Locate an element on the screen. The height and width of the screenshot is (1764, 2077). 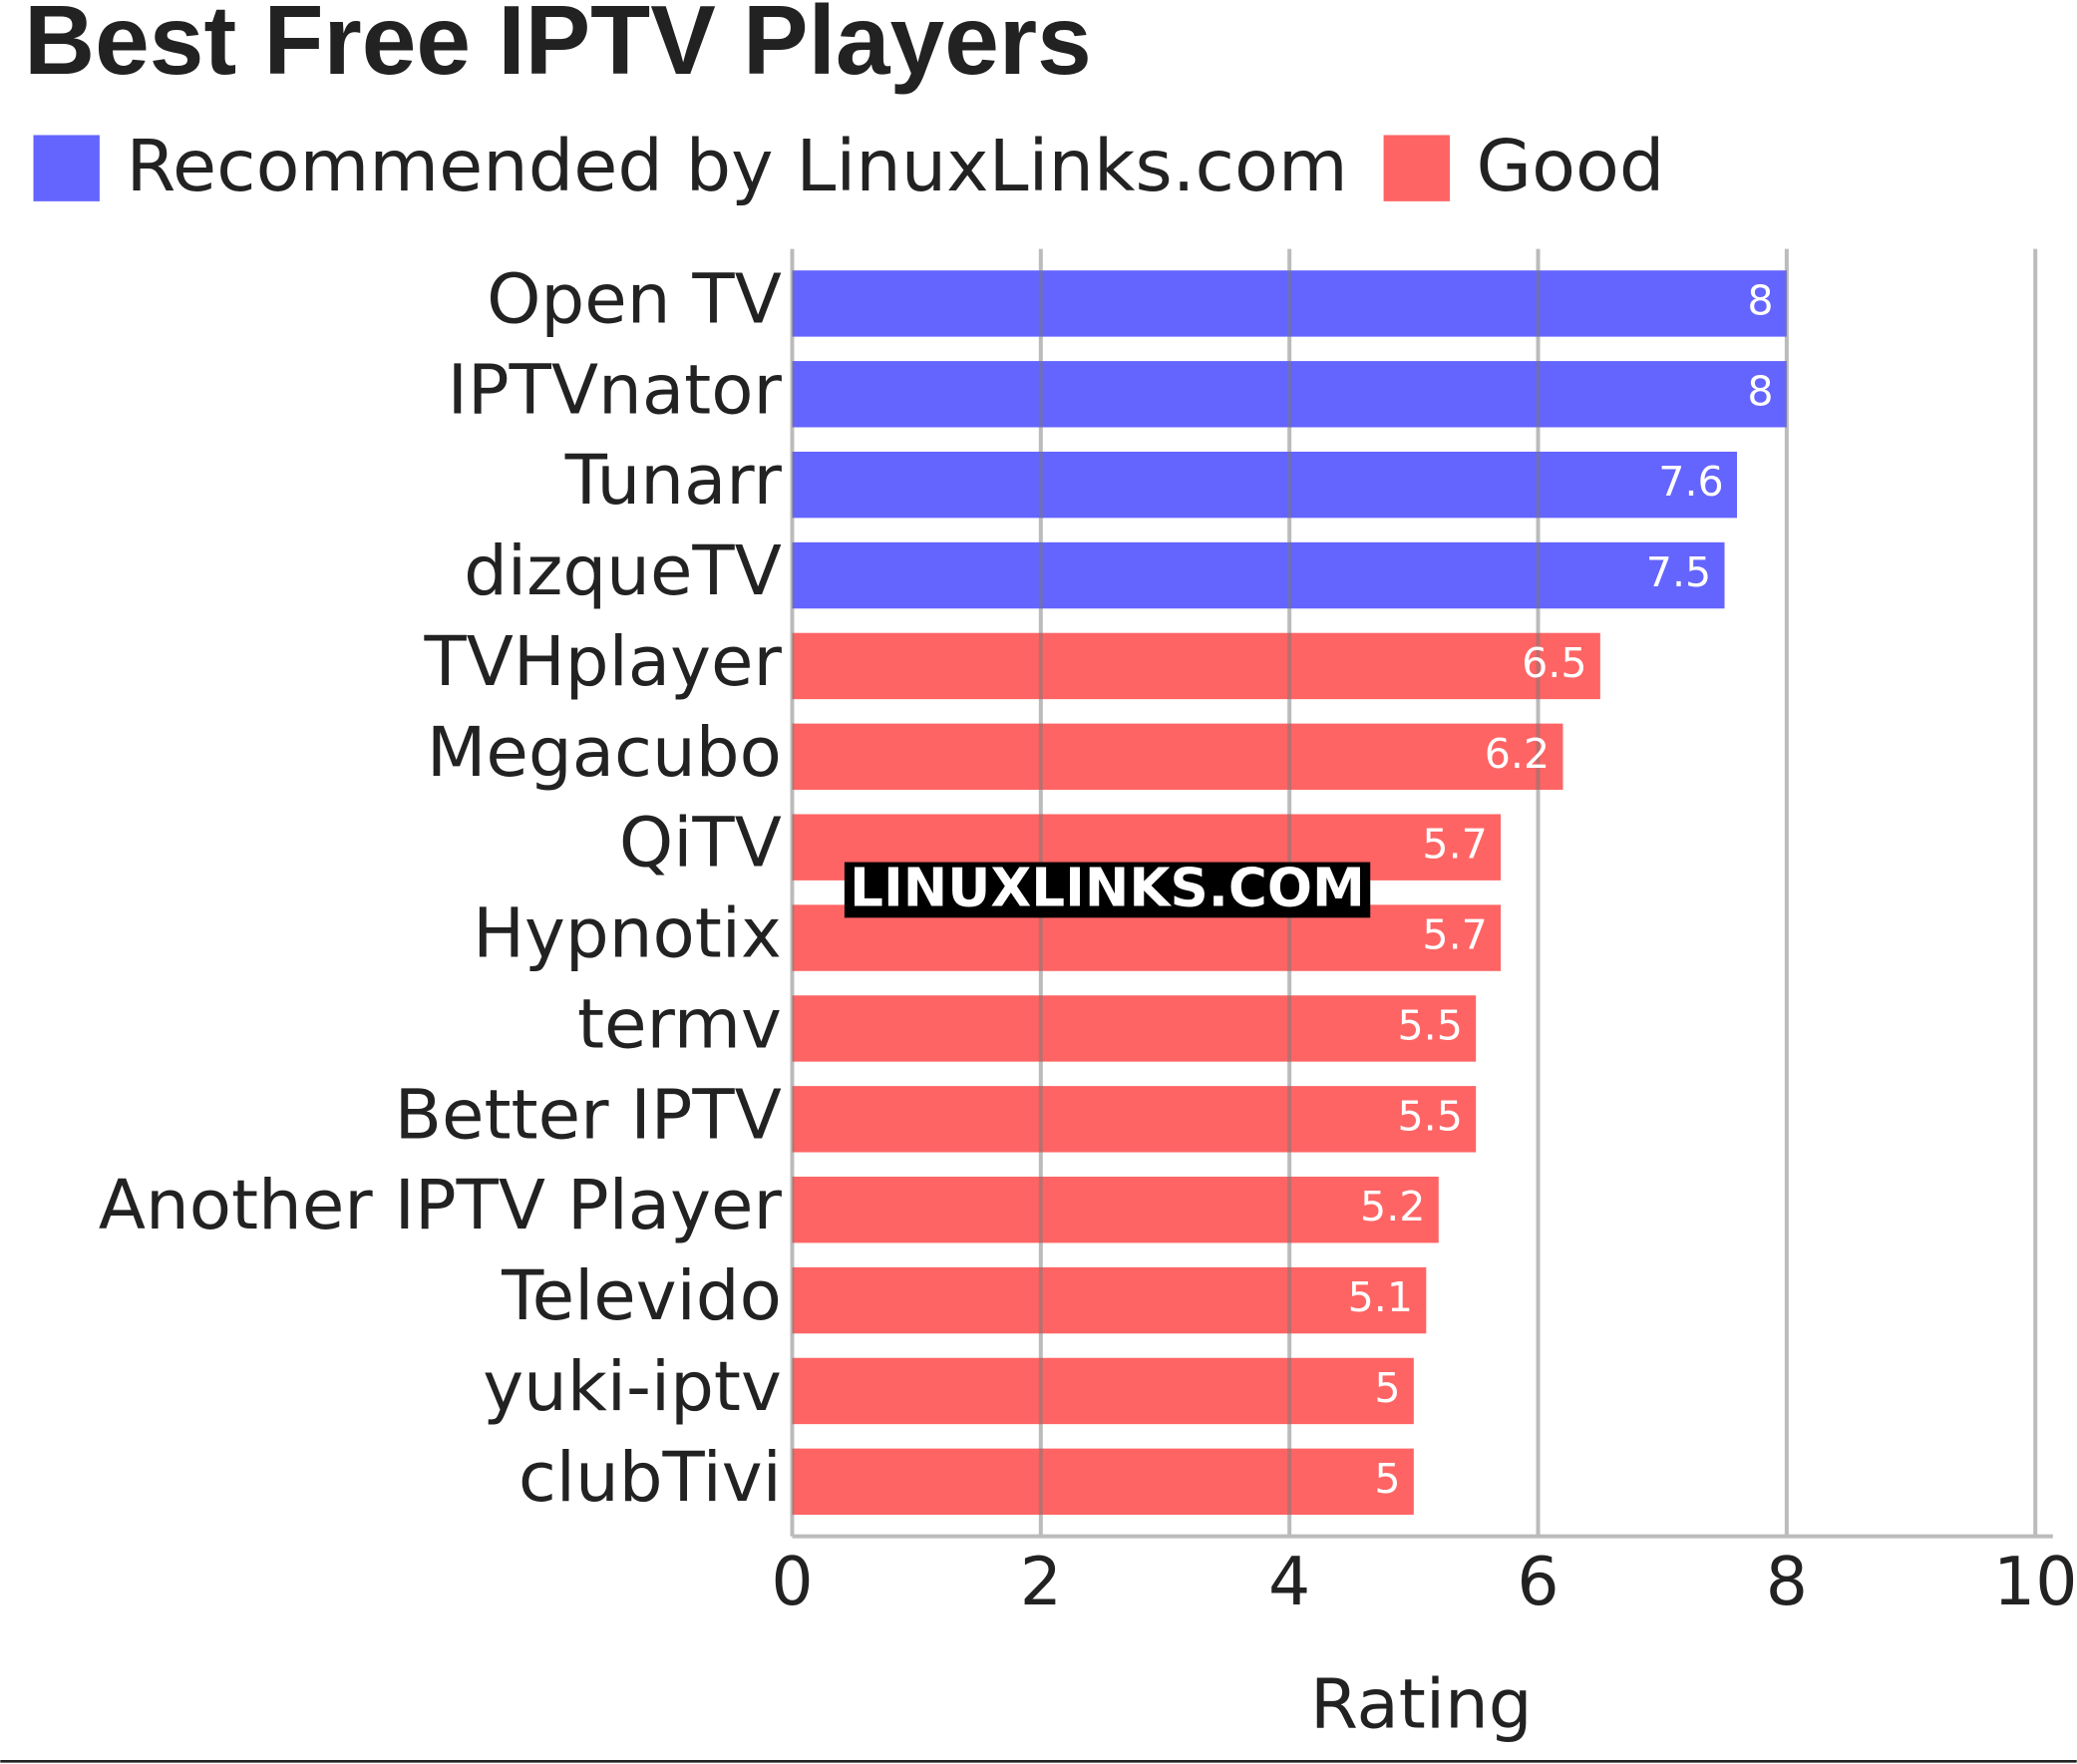
x-axis-label: Rating is located at coordinates (1421, 1704).